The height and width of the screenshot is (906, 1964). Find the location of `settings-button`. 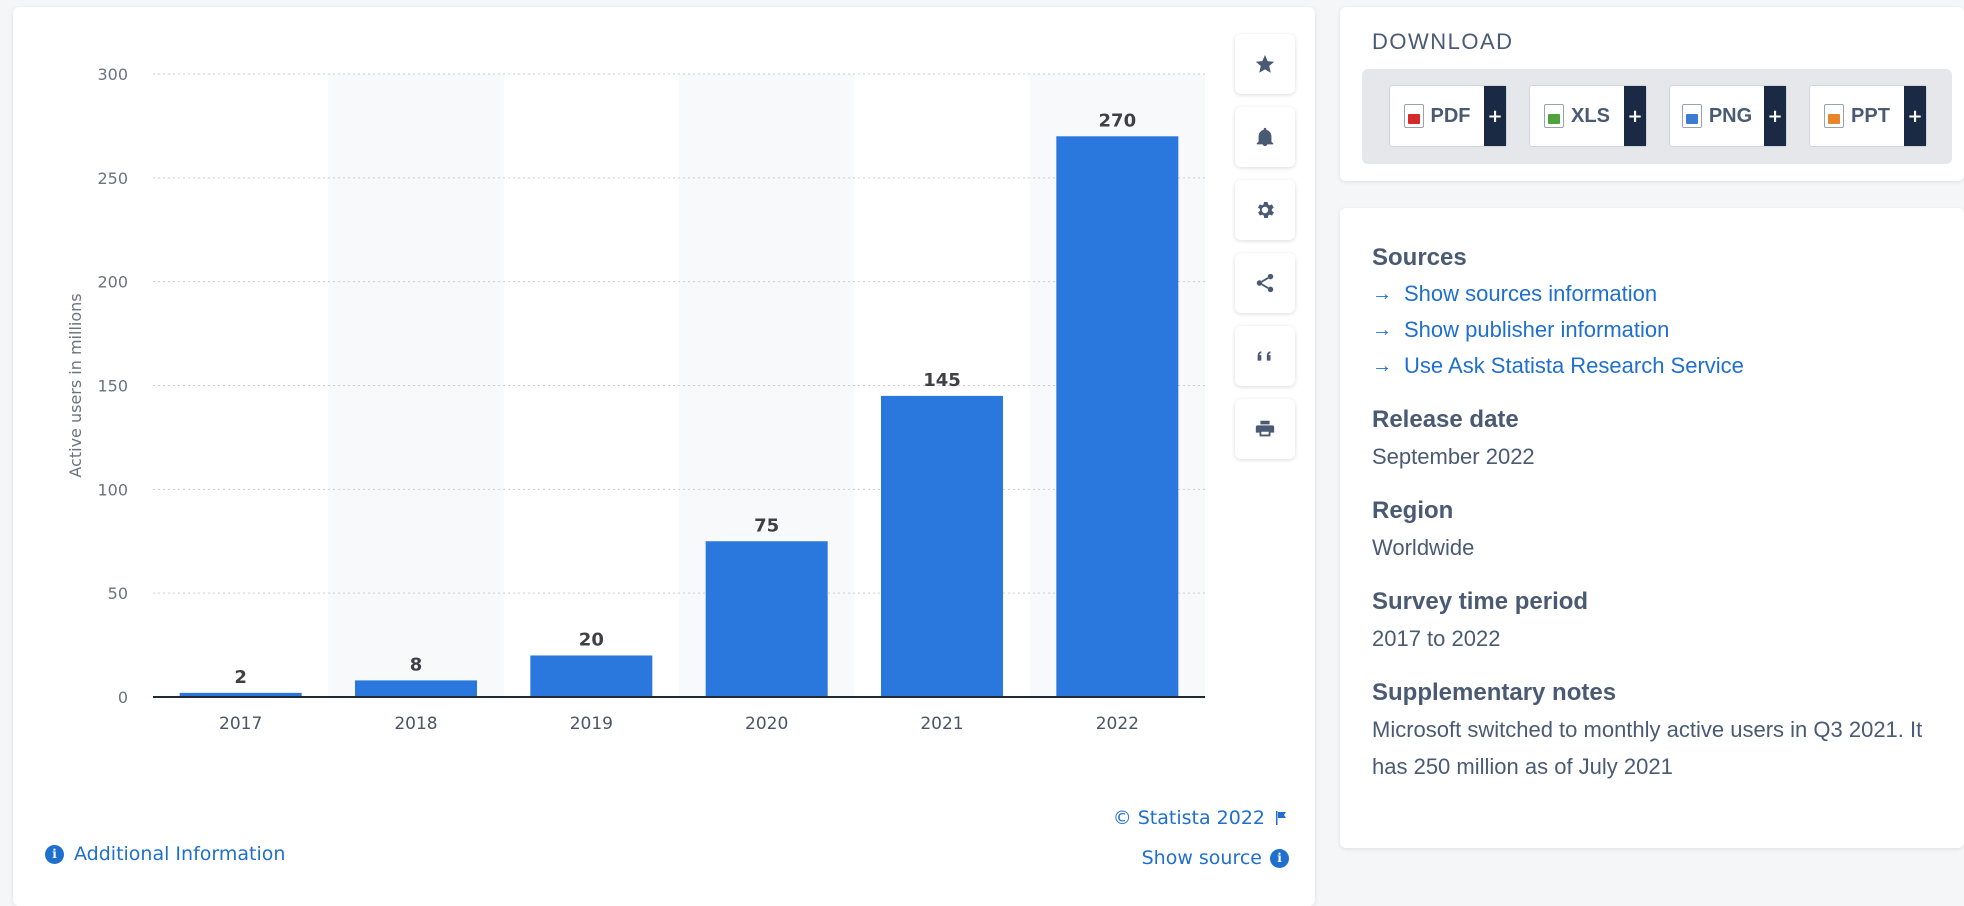

settings-button is located at coordinates (1265, 210).